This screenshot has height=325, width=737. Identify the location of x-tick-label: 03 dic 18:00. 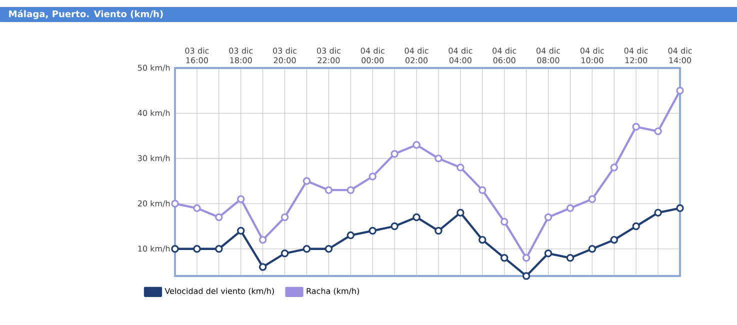
(241, 55).